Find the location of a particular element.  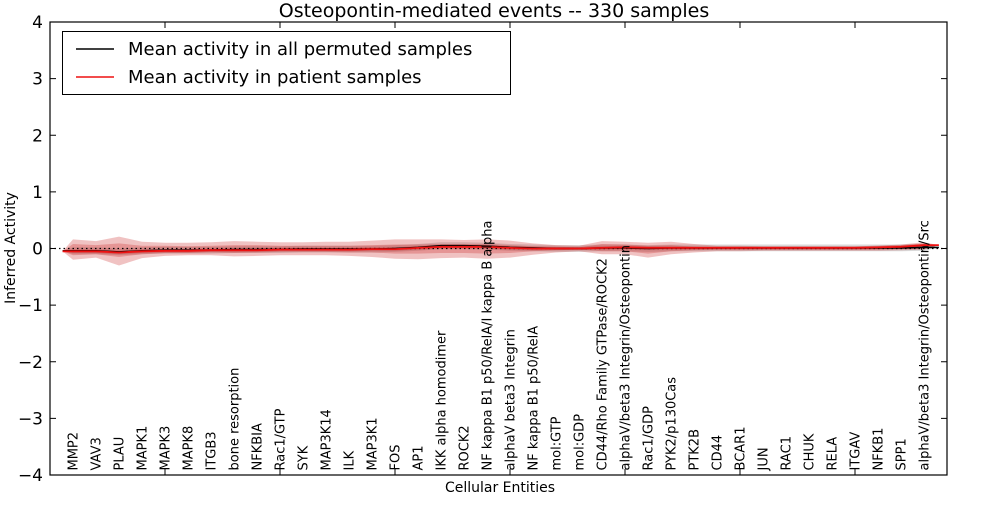

y-tick-labels: 4 3 2 1 0 −1 −2 −3 −4 is located at coordinates (30, 249).